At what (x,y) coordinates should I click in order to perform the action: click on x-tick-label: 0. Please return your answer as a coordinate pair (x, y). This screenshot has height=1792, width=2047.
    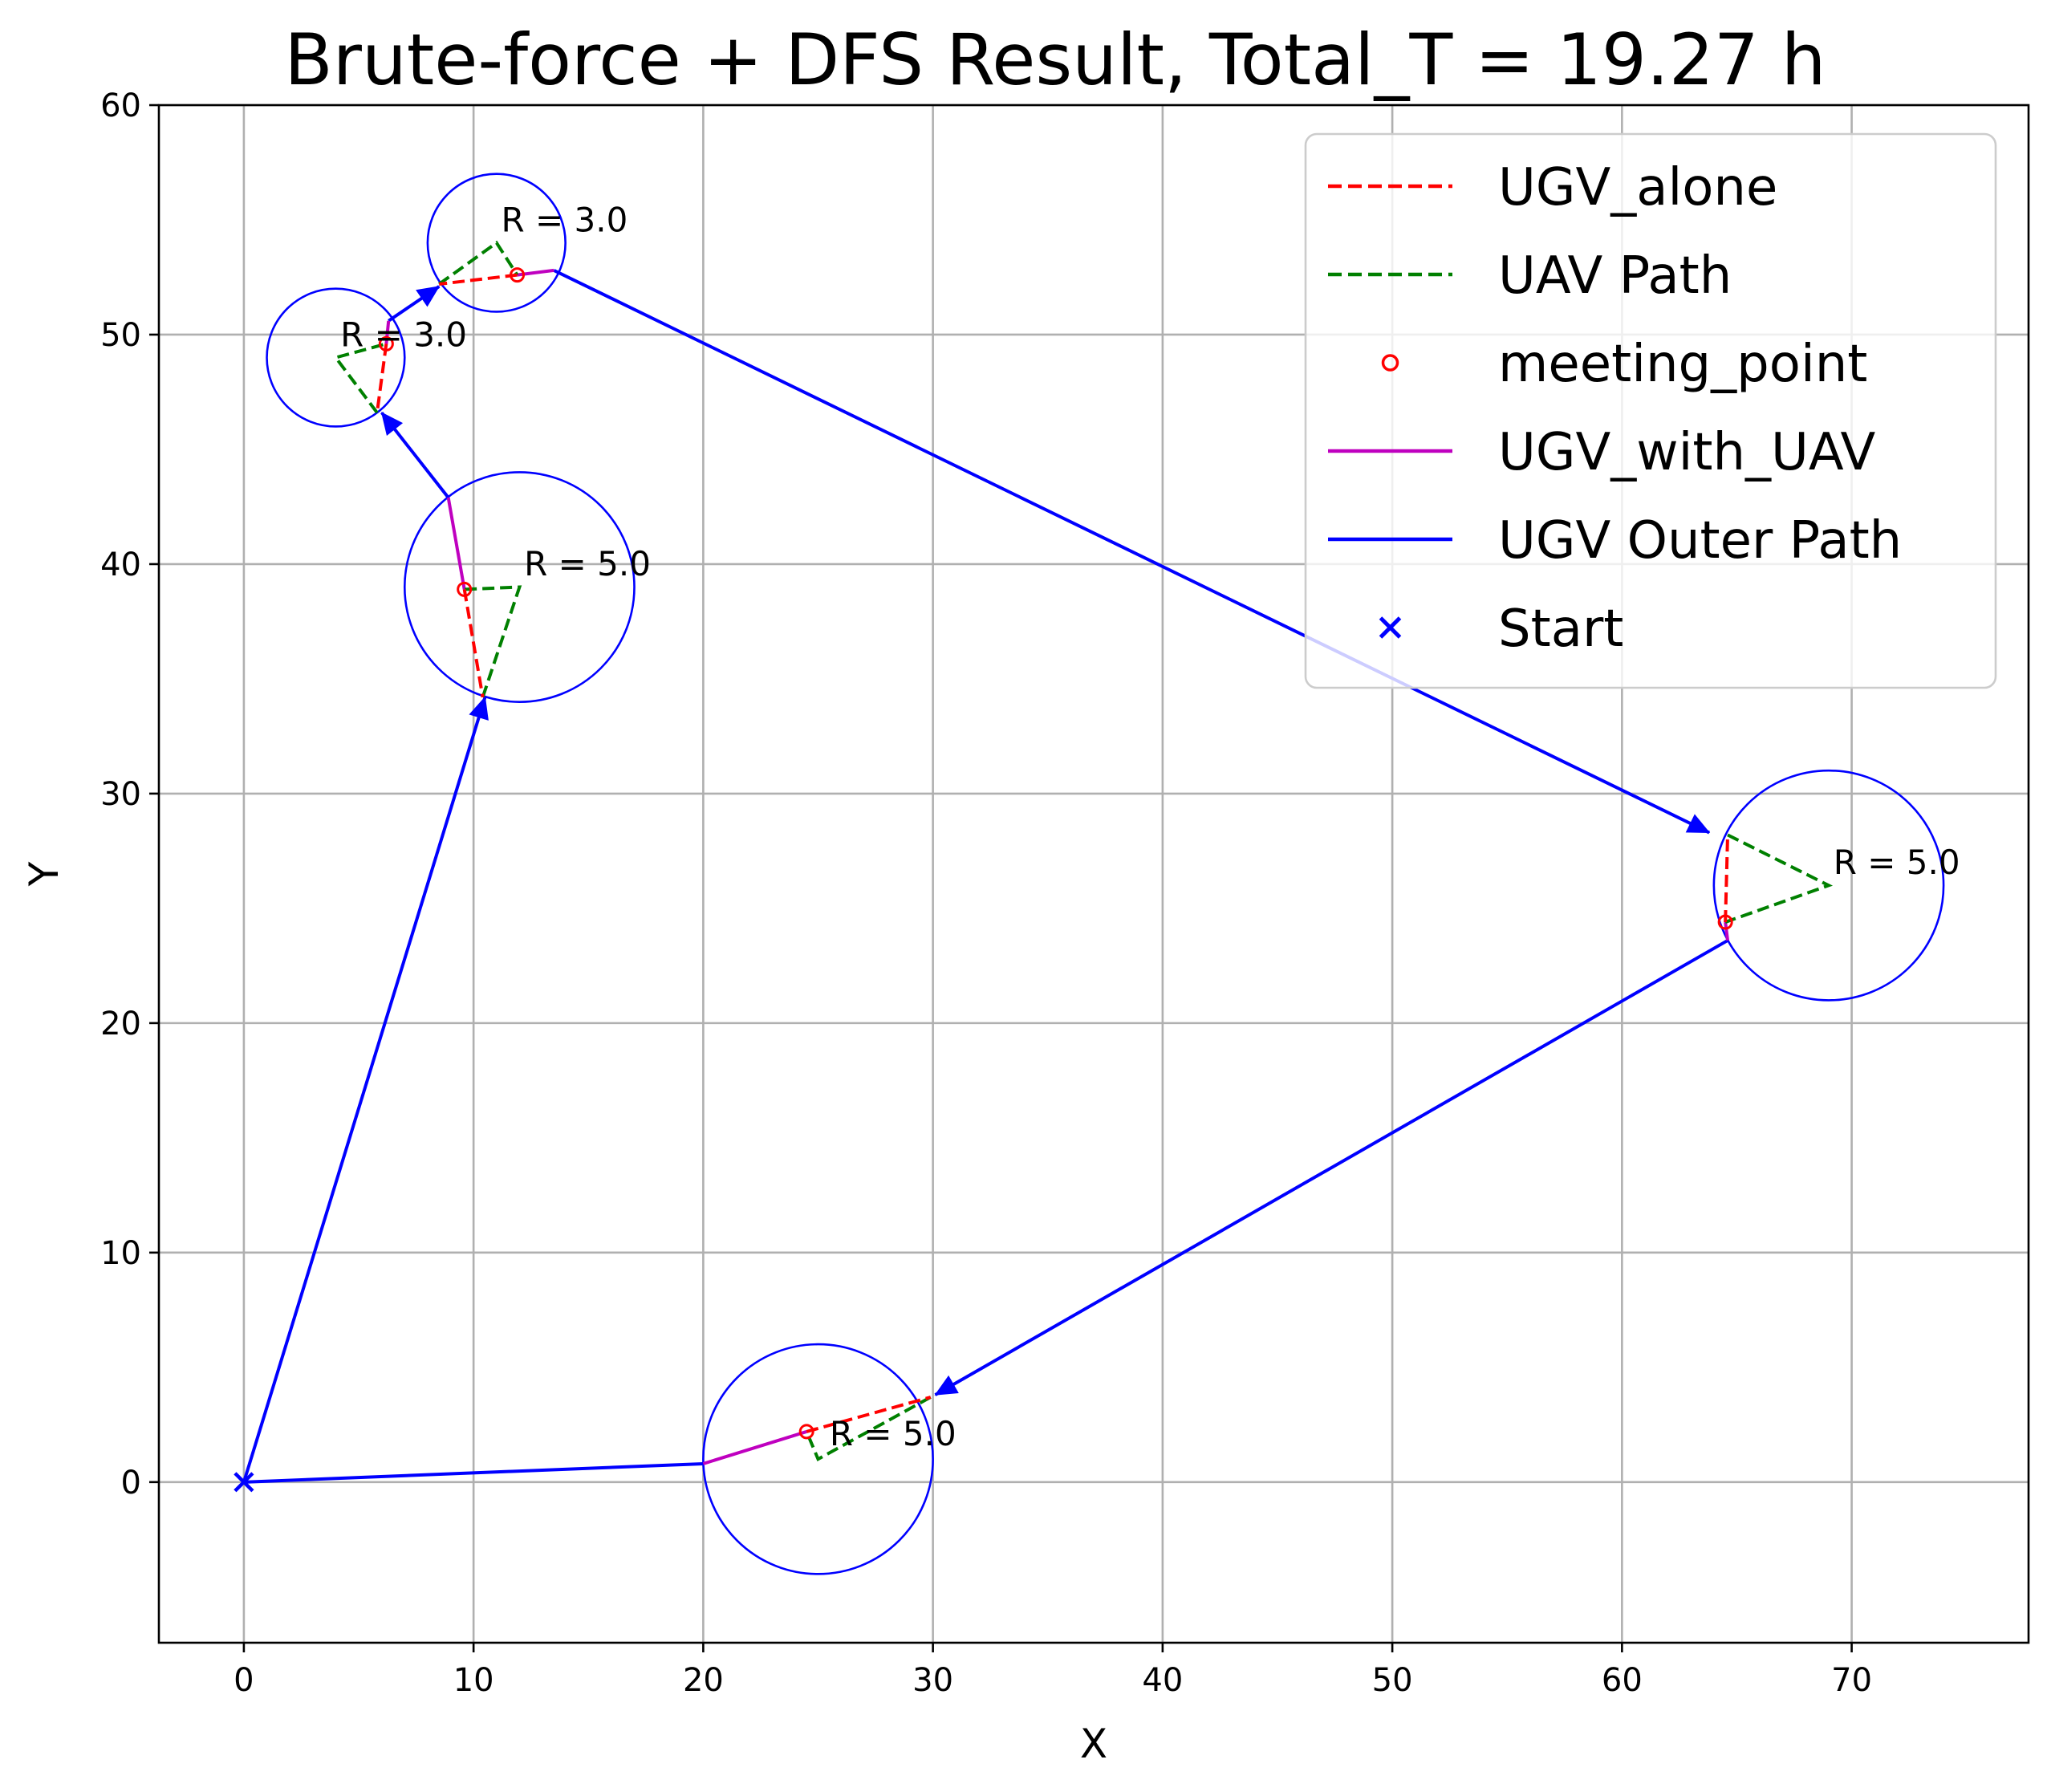
    Looking at the image, I should click on (244, 1680).